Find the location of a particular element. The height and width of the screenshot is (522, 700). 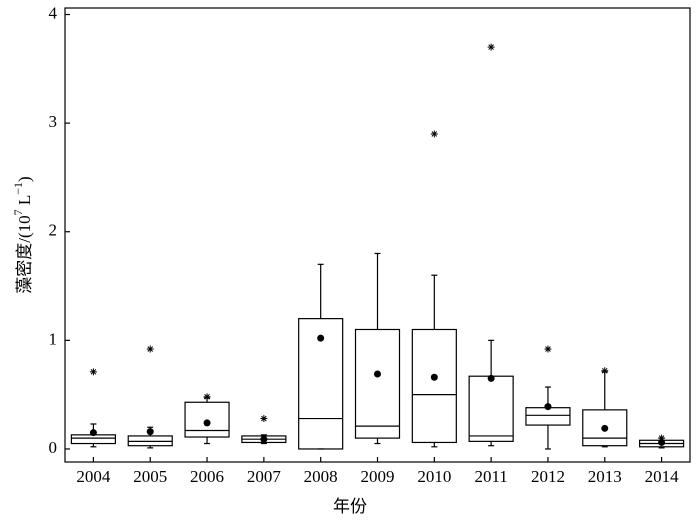

x-tick-label: 2014 is located at coordinates (662, 476).